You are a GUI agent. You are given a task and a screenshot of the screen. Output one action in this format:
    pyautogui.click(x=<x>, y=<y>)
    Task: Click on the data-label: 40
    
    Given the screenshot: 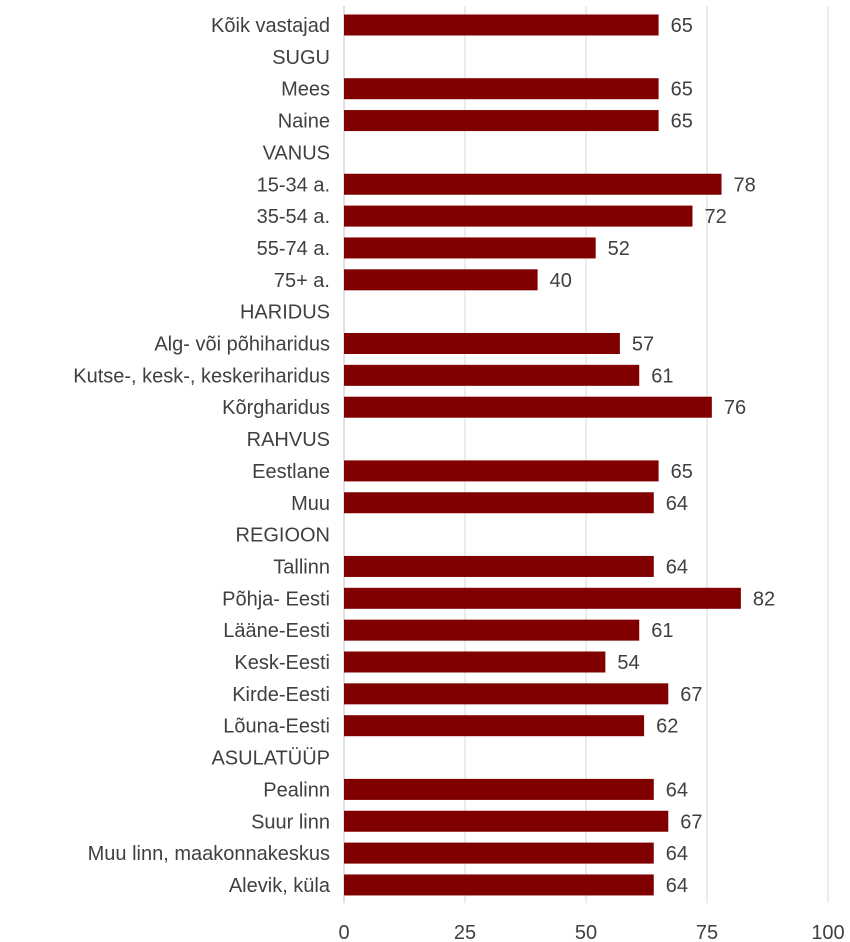 What is the action you would take?
    pyautogui.click(x=561, y=281)
    